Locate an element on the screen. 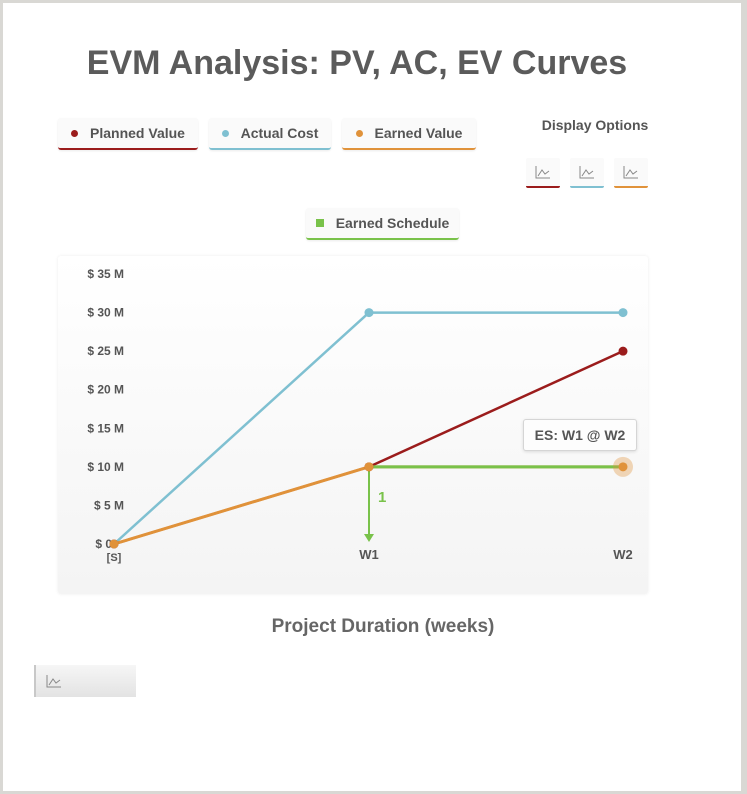 Image resolution: width=747 pixels, height=794 pixels. earned-schedule-square-icon is located at coordinates (319, 223).